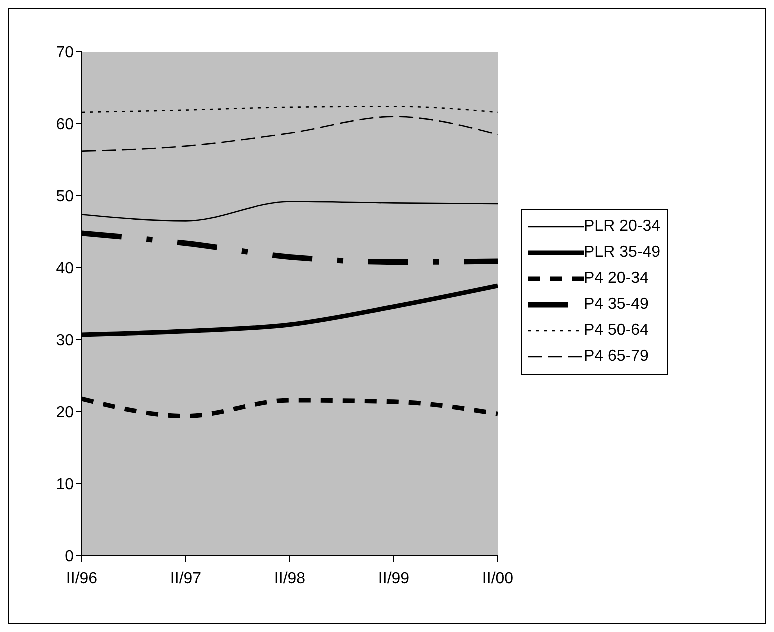 The height and width of the screenshot is (632, 774). I want to click on legend-label: PLR 35-49, so click(622, 253).